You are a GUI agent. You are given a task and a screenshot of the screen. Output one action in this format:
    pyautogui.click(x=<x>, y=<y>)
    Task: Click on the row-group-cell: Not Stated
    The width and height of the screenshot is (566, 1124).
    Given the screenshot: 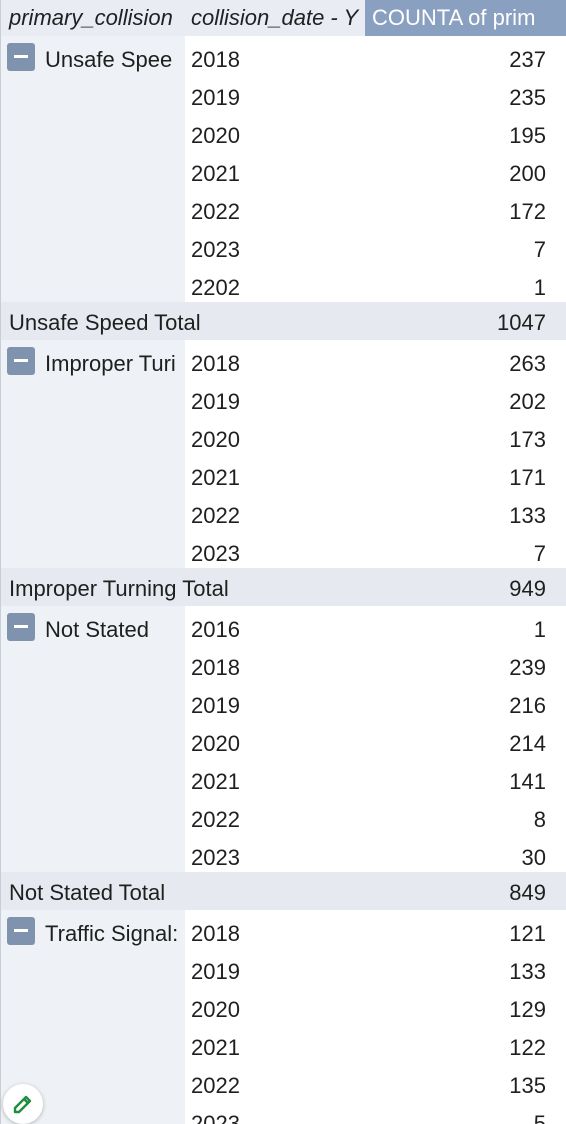 What is the action you would take?
    pyautogui.click(x=92, y=625)
    